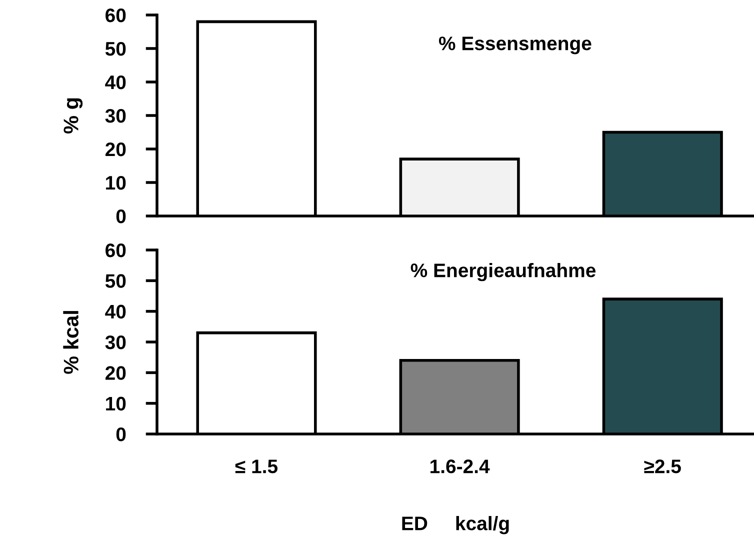  What do you see at coordinates (503, 272) in the screenshot?
I see `text: % Energieaufnahme` at bounding box center [503, 272].